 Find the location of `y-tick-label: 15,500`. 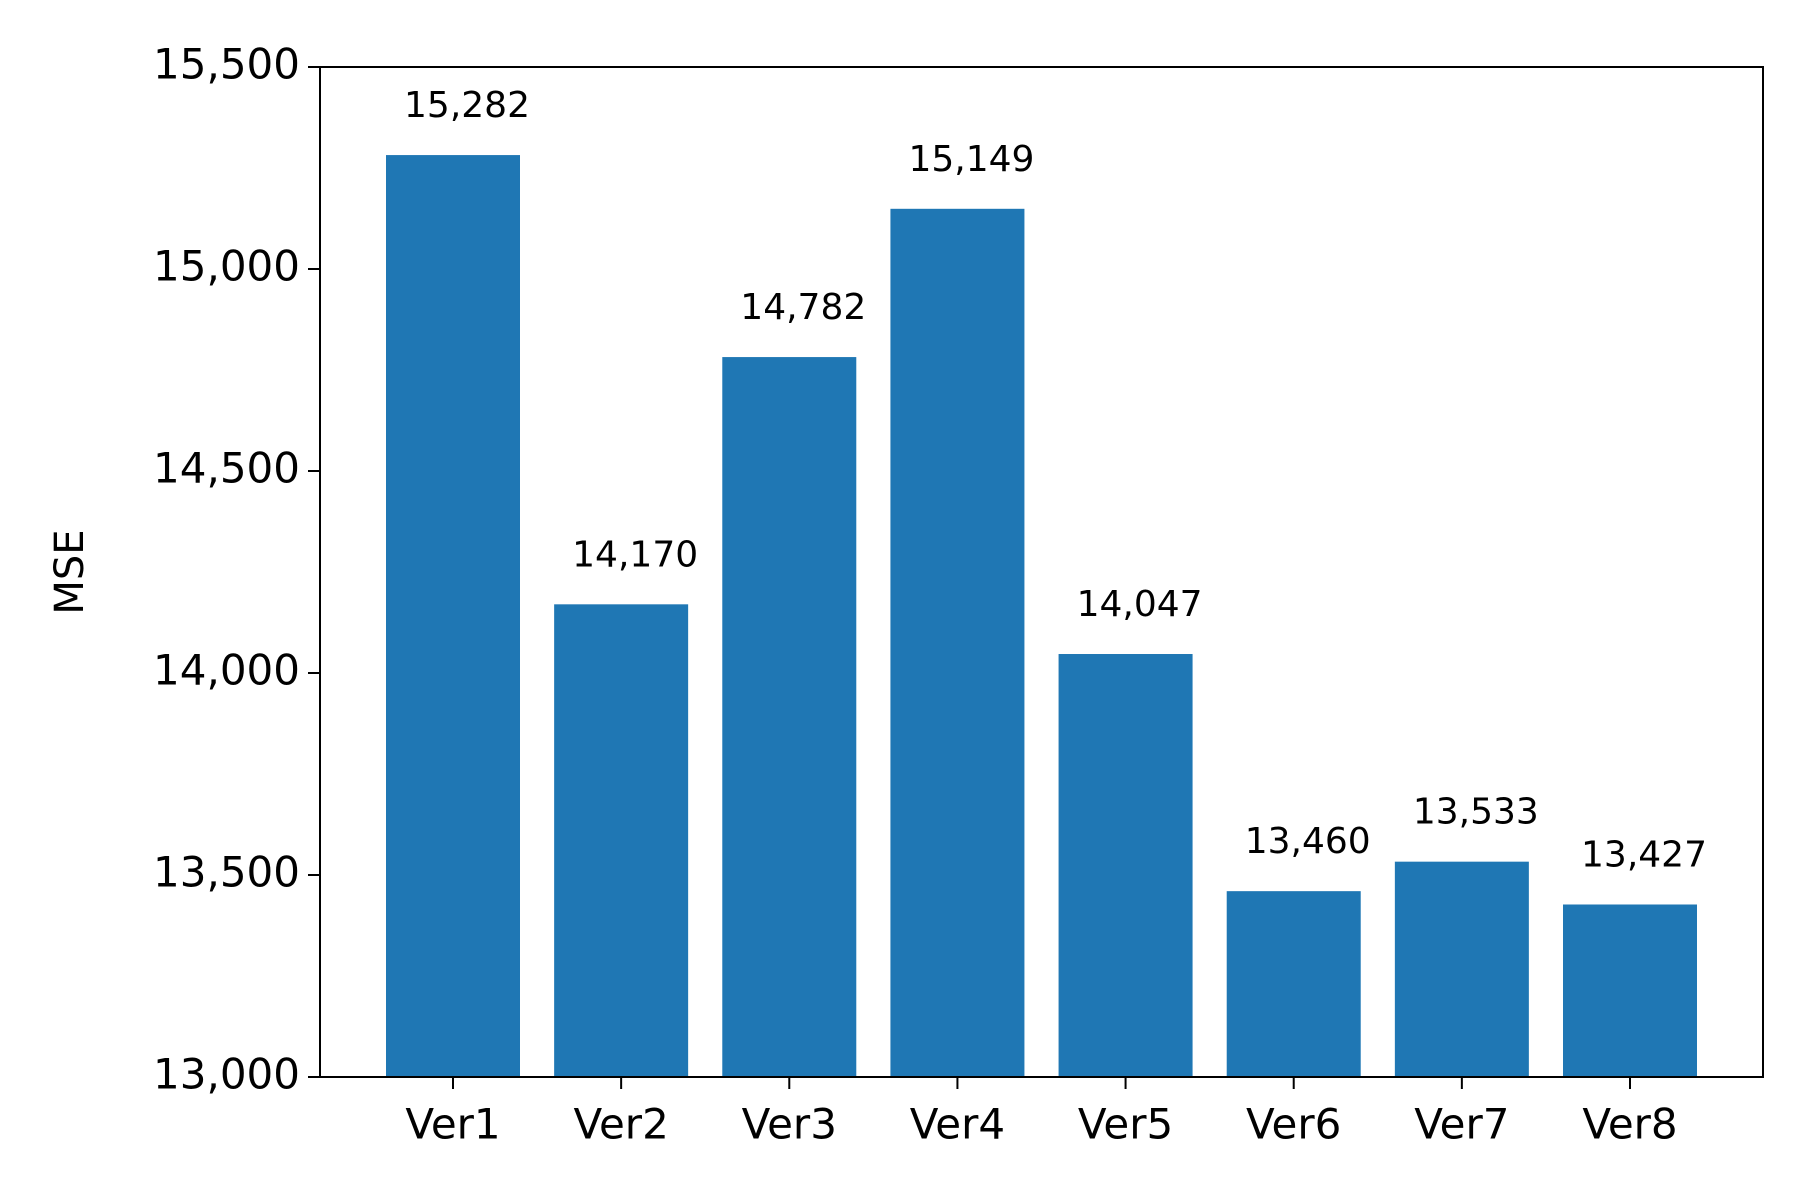

y-tick-label: 15,500 is located at coordinates (226, 64).